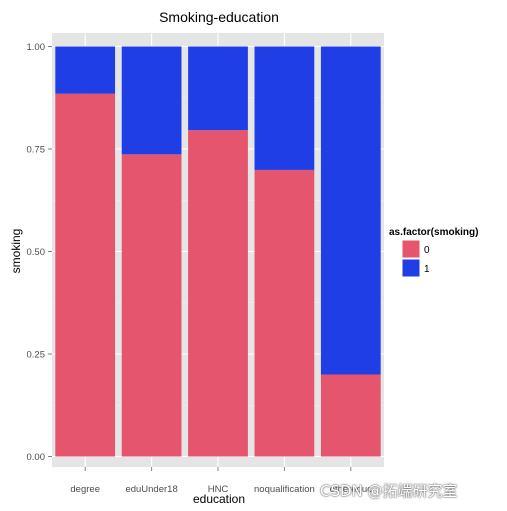 The image size is (507, 511). What do you see at coordinates (433, 232) in the screenshot?
I see `legend-title: as.factor(smoking)` at bounding box center [433, 232].